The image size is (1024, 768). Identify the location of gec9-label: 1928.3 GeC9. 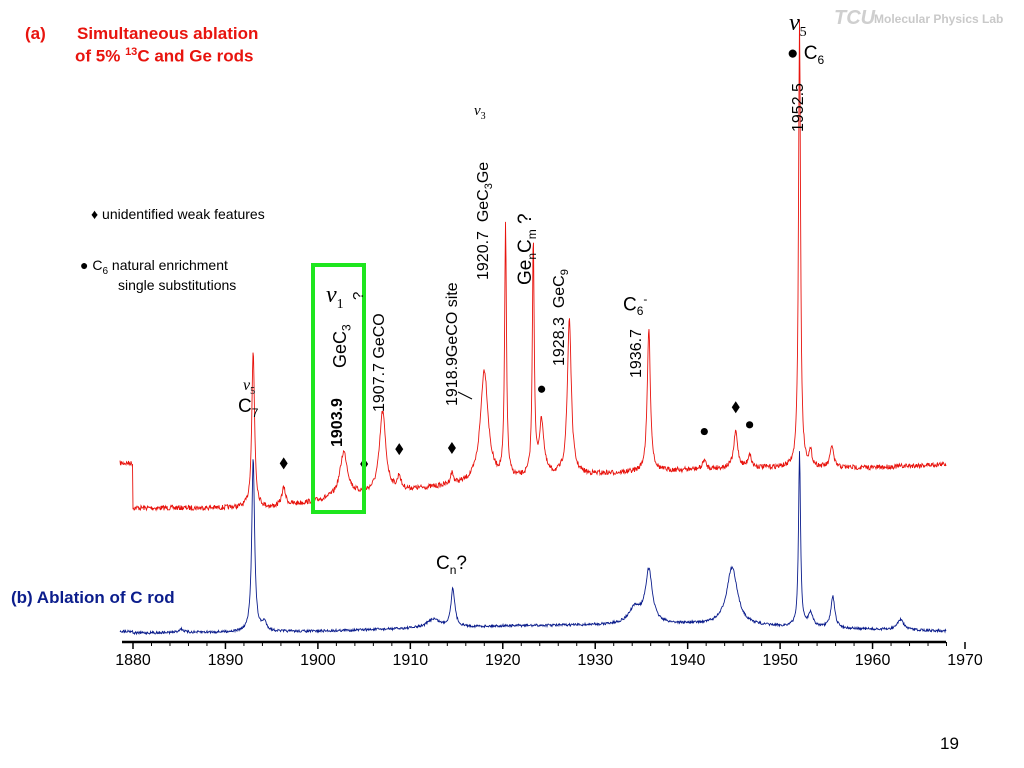
(561, 317).